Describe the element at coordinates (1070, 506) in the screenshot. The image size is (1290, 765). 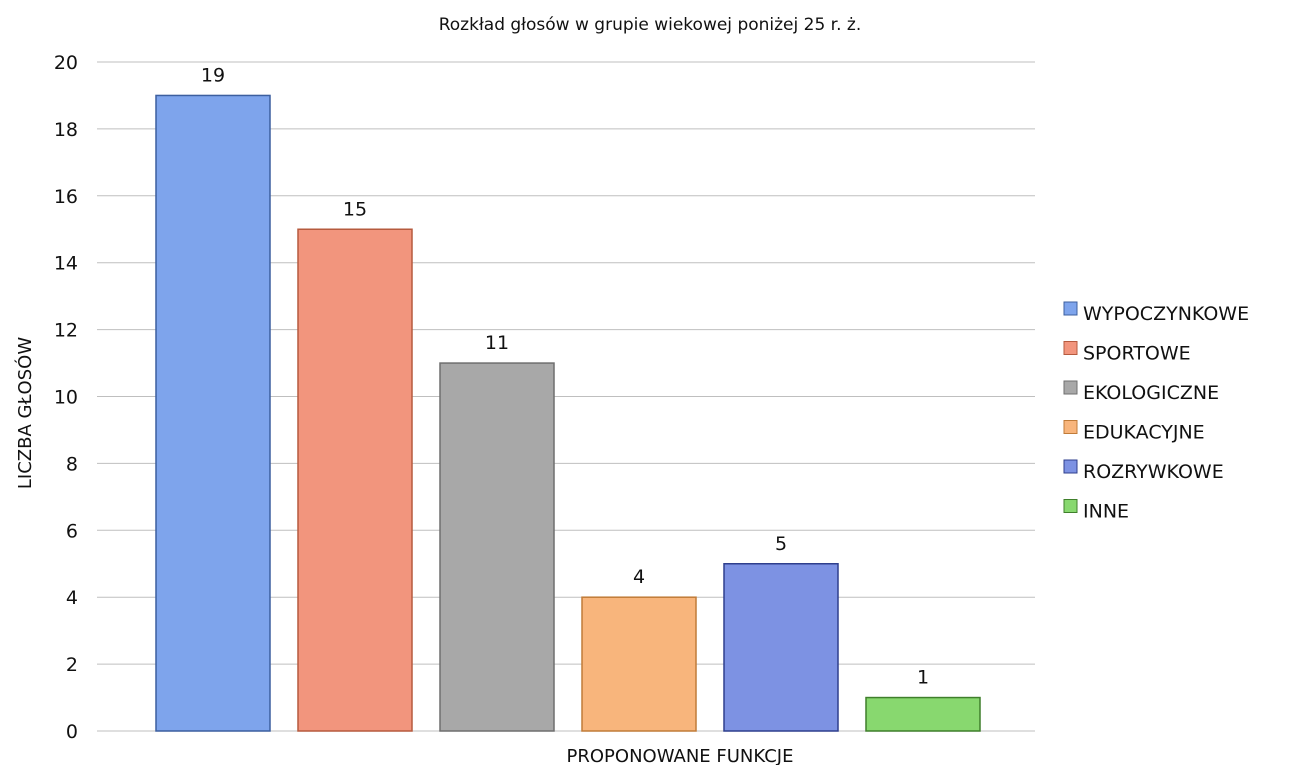
I see `legend-swatch-inne` at that location.